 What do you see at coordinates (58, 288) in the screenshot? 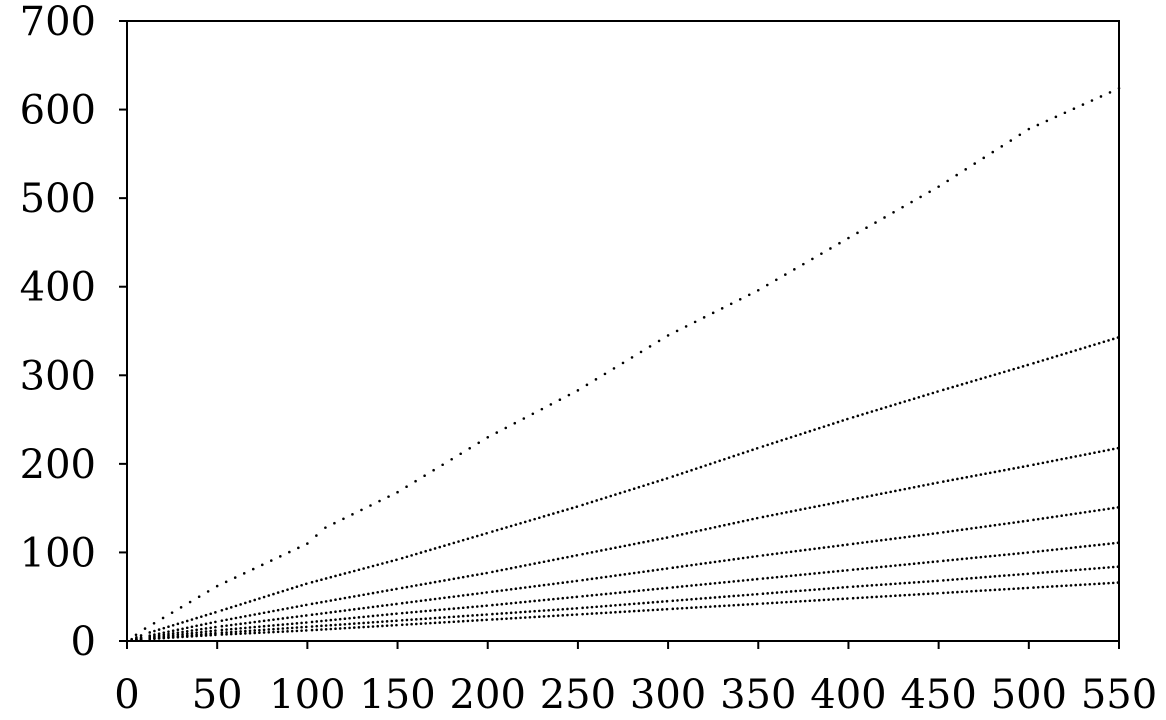
I see `y-tick-label: 400` at bounding box center [58, 288].